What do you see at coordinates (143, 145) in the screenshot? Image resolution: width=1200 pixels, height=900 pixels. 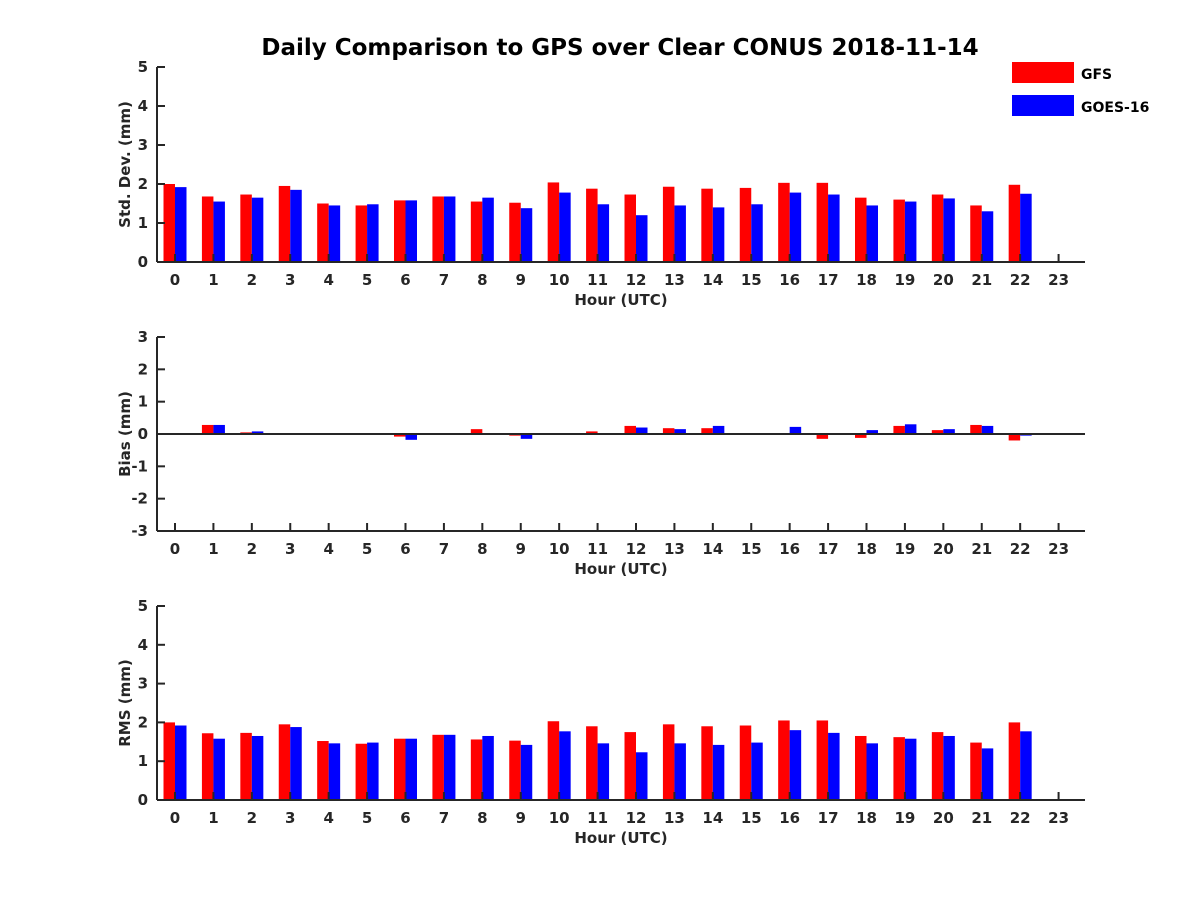 I see `panel-1-y-tick-label: 3` at bounding box center [143, 145].